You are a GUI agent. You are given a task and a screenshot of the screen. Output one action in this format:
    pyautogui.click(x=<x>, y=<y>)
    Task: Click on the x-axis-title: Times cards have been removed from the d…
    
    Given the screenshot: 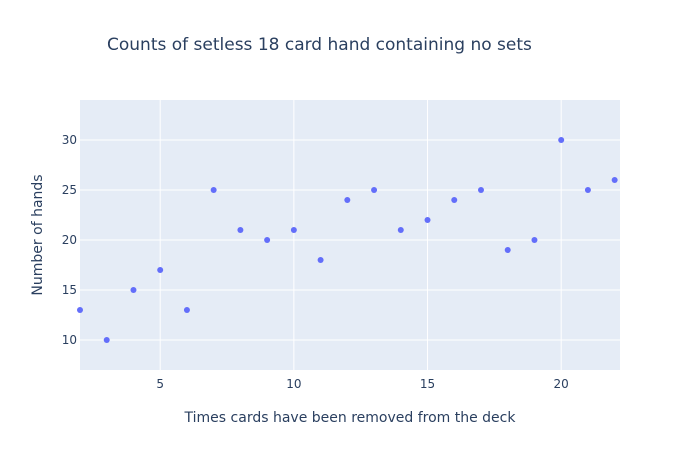 What is the action you would take?
    pyautogui.click(x=350, y=418)
    